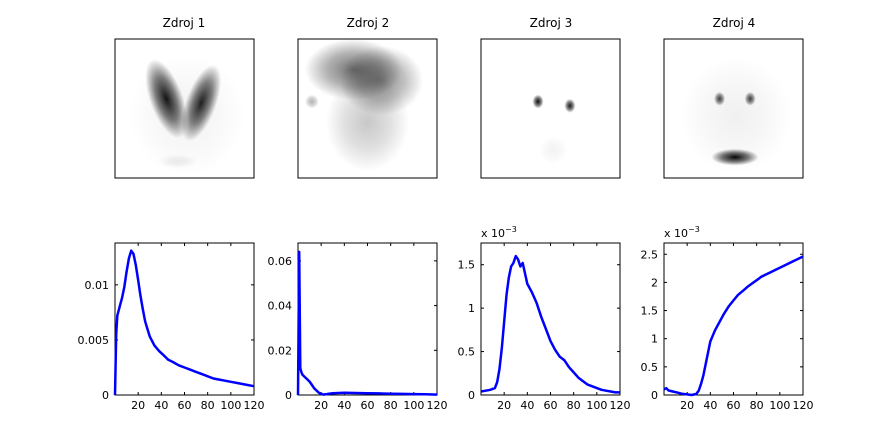 This screenshot has height=446, width=889. I want to click on panel-title: Zdroj 4, so click(734, 23).